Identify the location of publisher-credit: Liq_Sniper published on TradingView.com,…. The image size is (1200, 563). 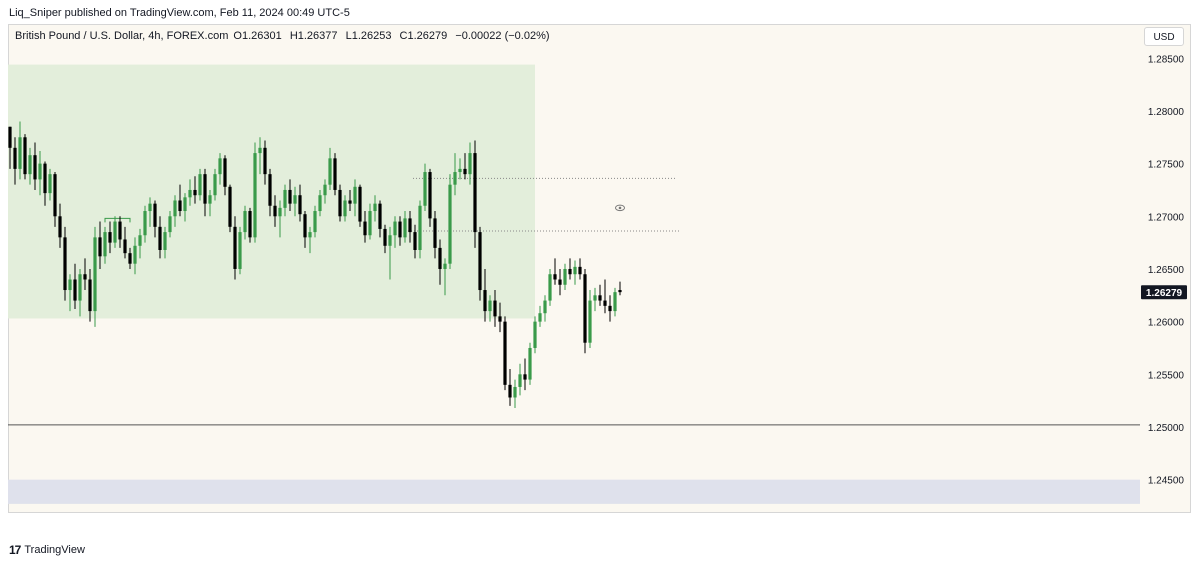
(179, 13).